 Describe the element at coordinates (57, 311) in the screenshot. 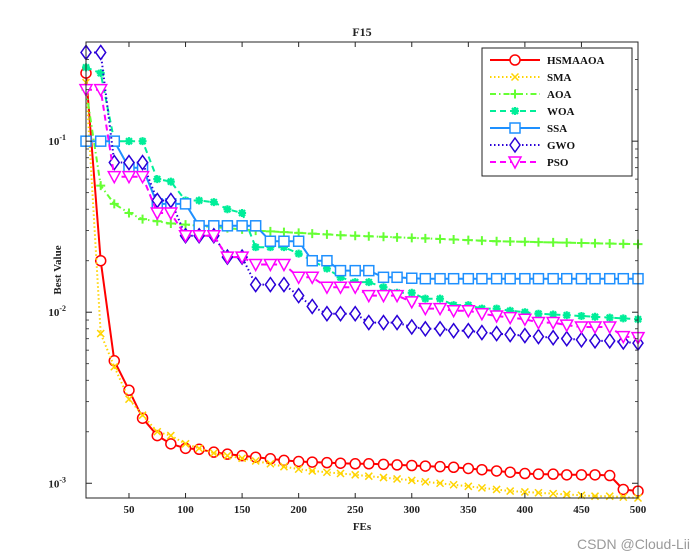

I see `y-tick-label: 10⁻²` at that location.